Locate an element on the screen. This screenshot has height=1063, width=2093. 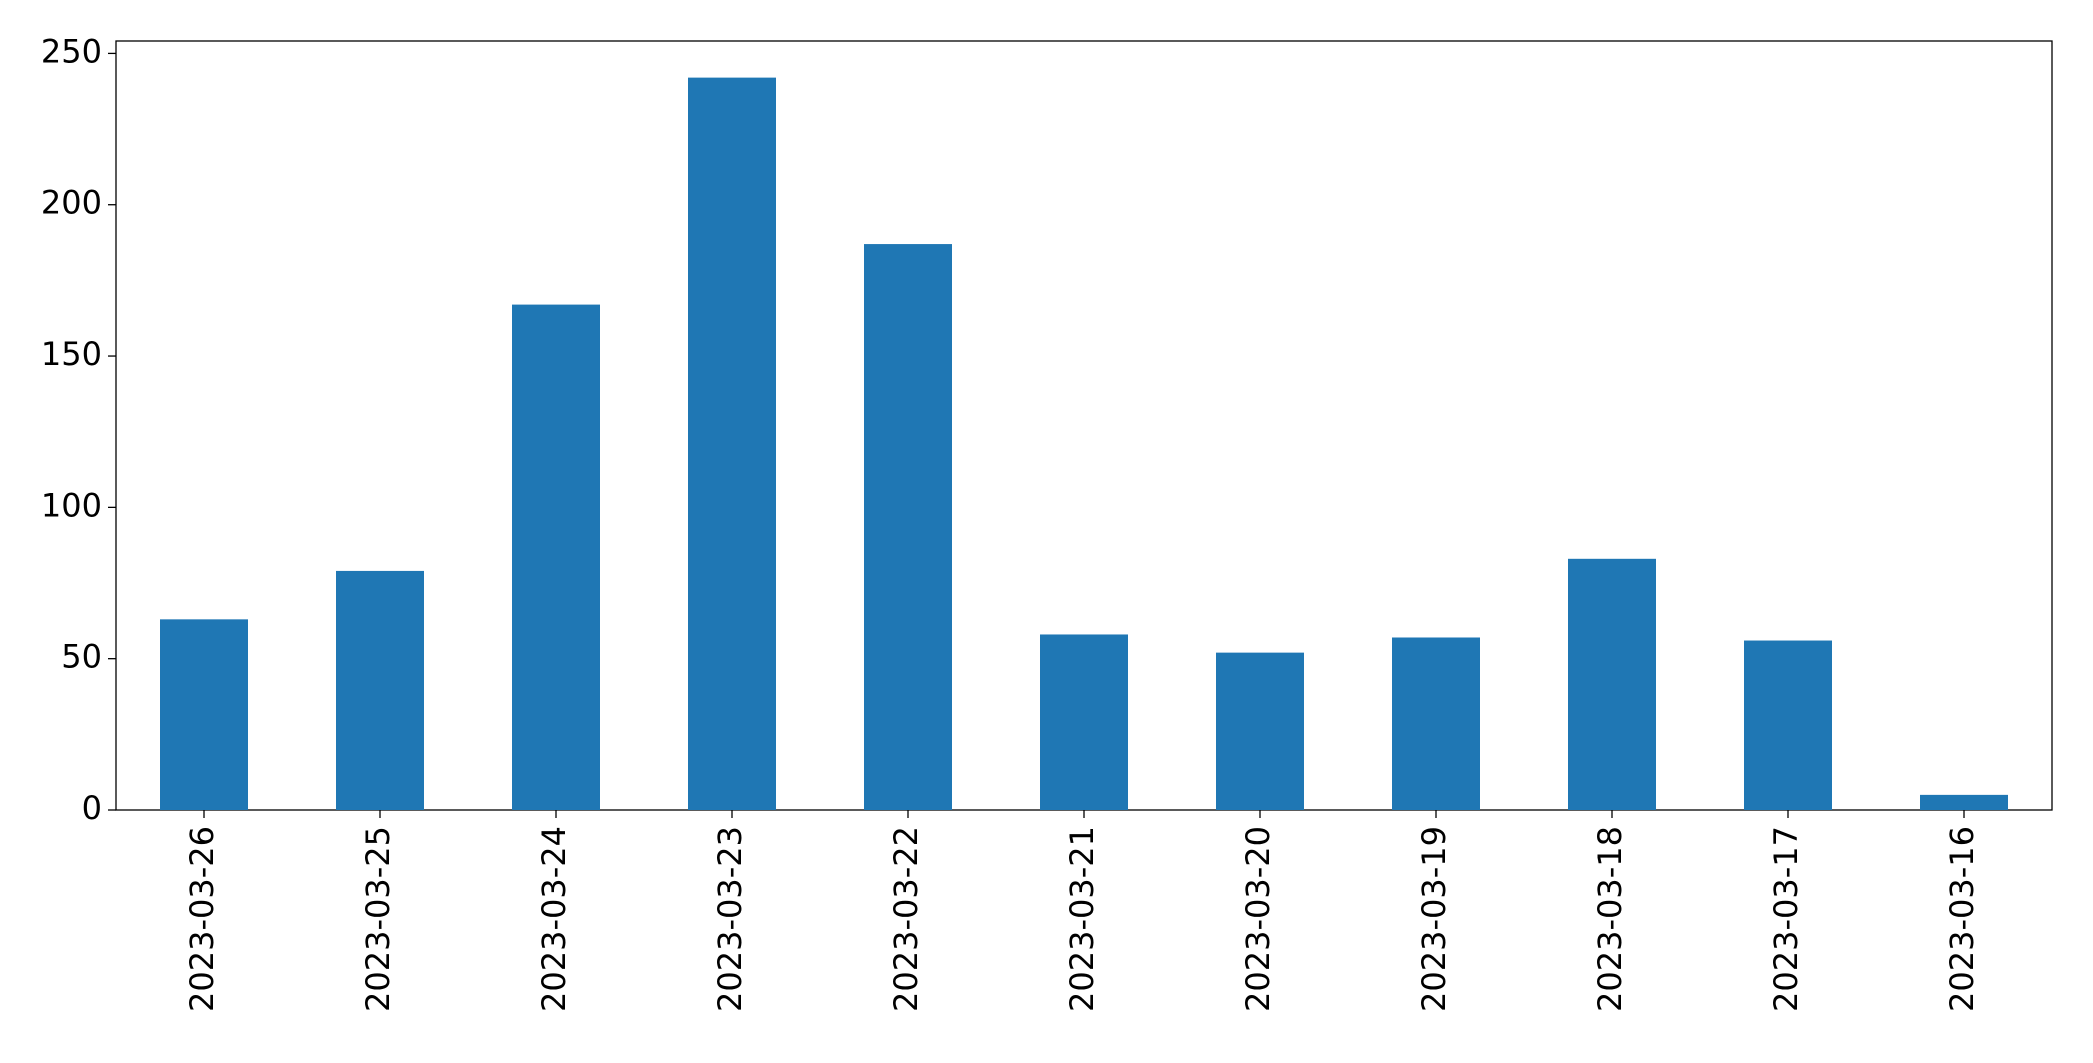
y-tick-label: 250 is located at coordinates (71, 51).